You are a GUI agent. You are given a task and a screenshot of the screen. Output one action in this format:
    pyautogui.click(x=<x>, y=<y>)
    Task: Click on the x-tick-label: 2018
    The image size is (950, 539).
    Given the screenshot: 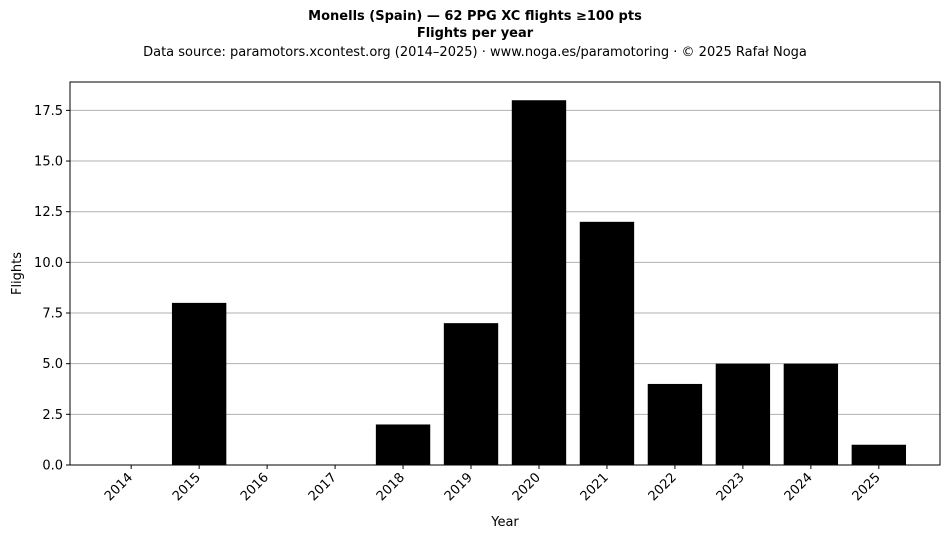 What is the action you would take?
    pyautogui.click(x=391, y=487)
    